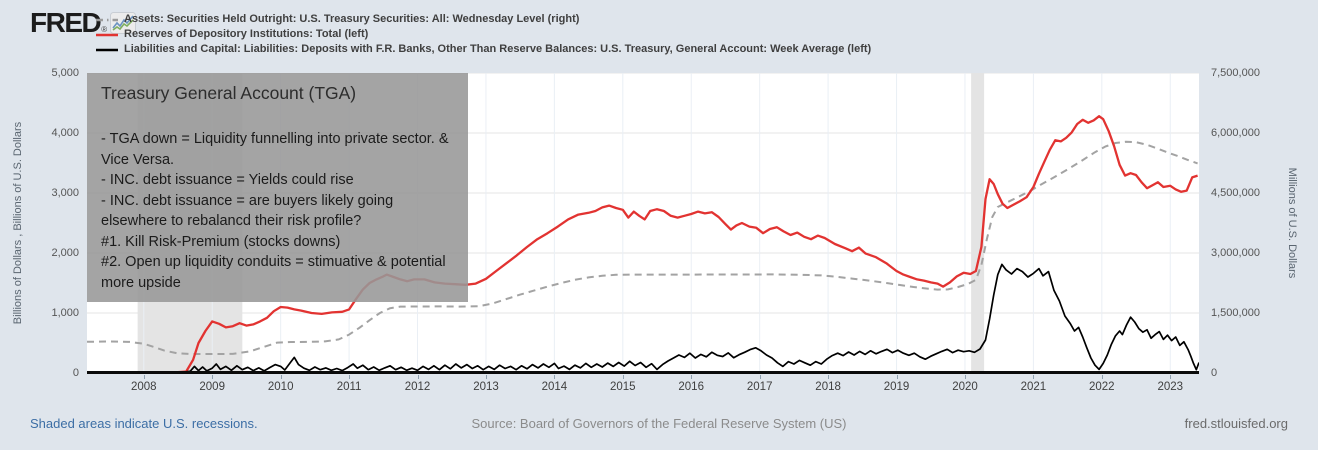 This screenshot has height=450, width=1318. I want to click on x-axis-year-label: 2016, so click(691, 387).